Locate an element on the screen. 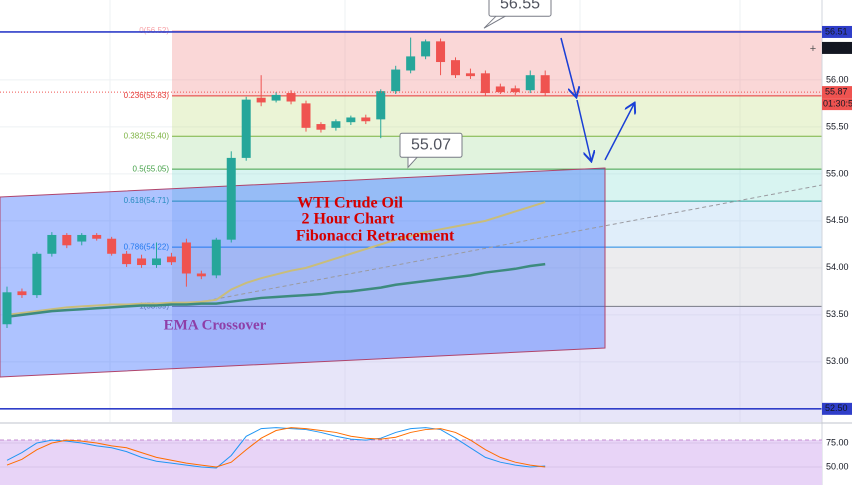  y-tick-label: 56.00 is located at coordinates (837, 79).